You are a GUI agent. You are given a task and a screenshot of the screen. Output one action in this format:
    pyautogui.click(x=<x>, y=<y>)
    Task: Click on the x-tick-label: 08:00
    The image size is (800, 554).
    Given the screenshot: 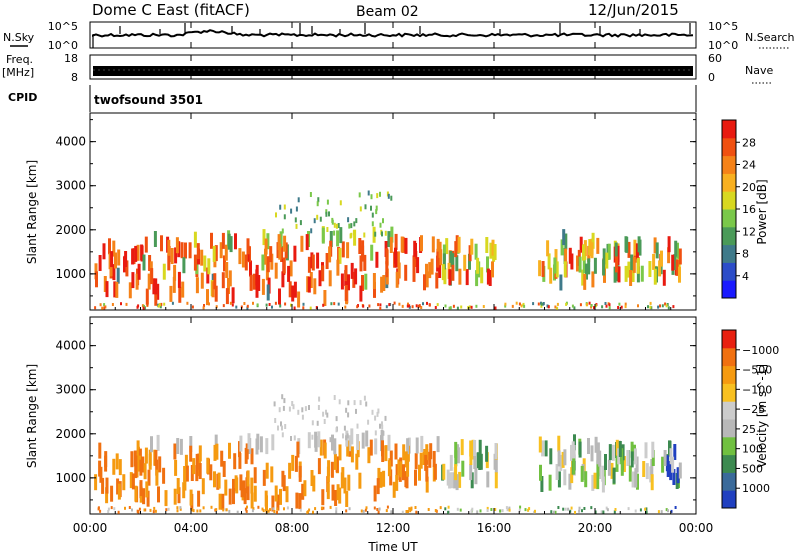 What is the action you would take?
    pyautogui.click(x=292, y=528)
    